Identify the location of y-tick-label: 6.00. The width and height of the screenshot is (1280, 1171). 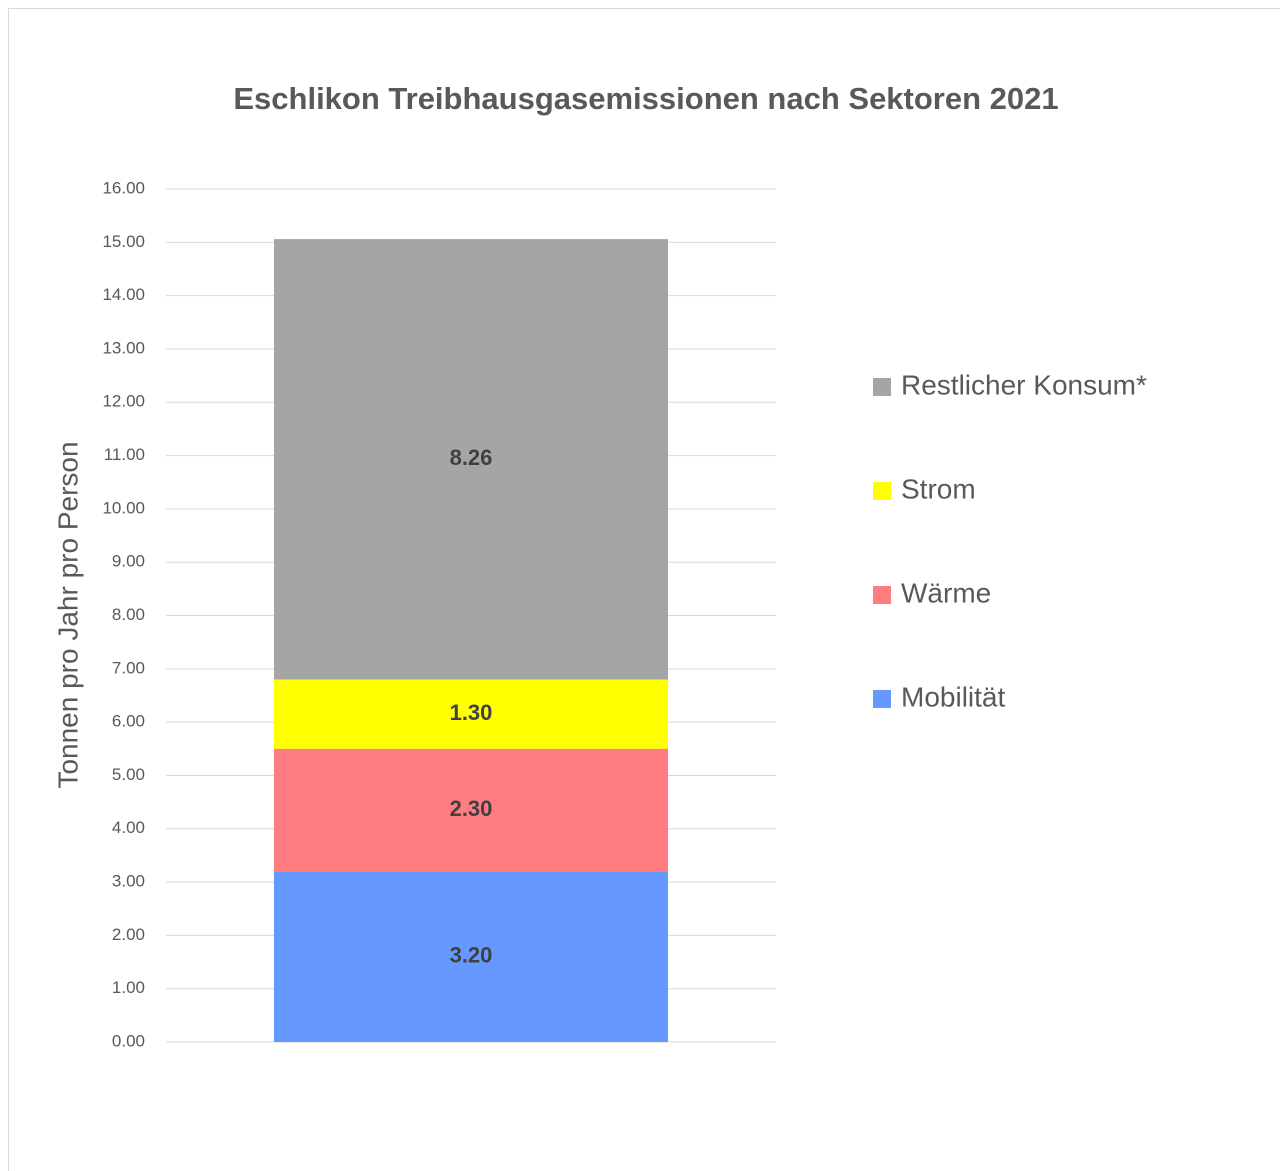
(128, 721).